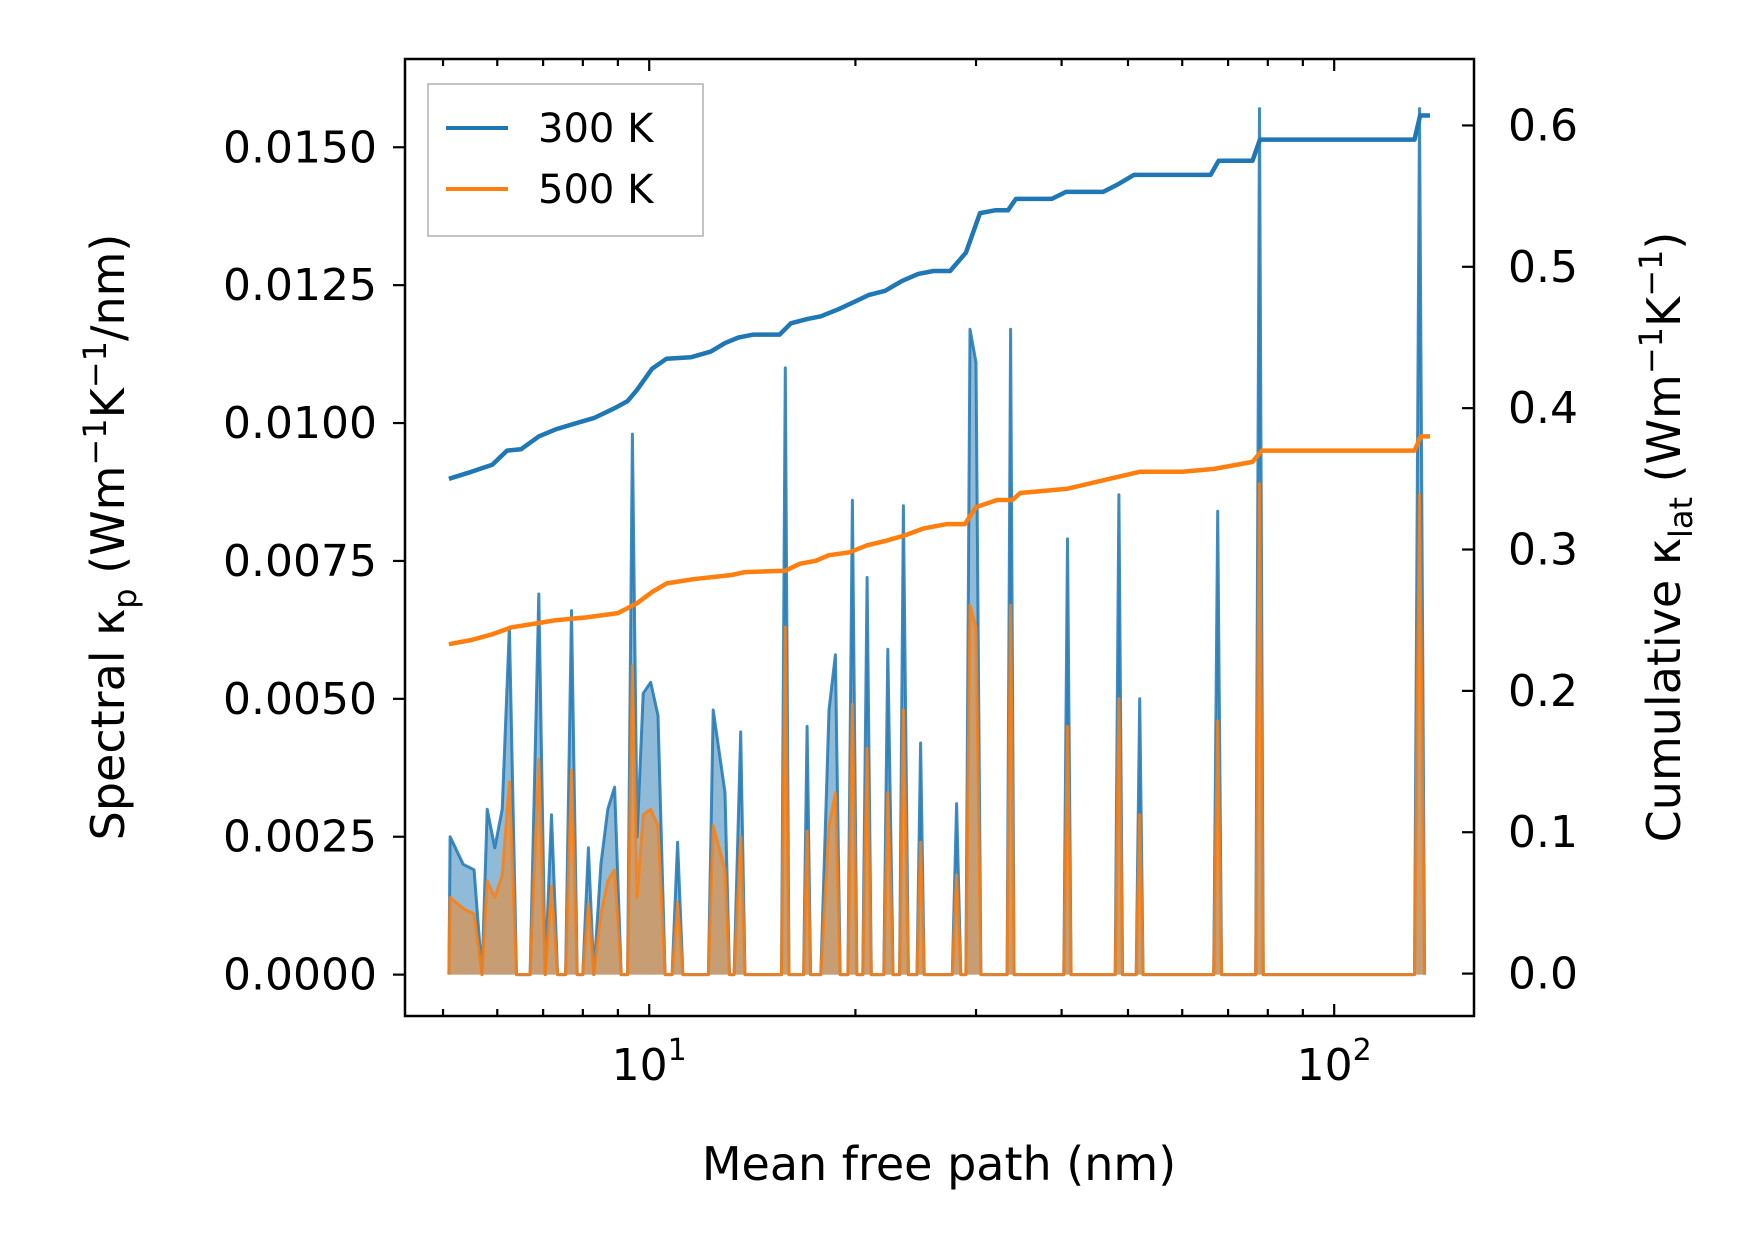 The height and width of the screenshot is (1254, 1753). What do you see at coordinates (1666, 537) in the screenshot?
I see `y-axis-label-right: Cumulative κlat (Wm−1K−1)` at bounding box center [1666, 537].